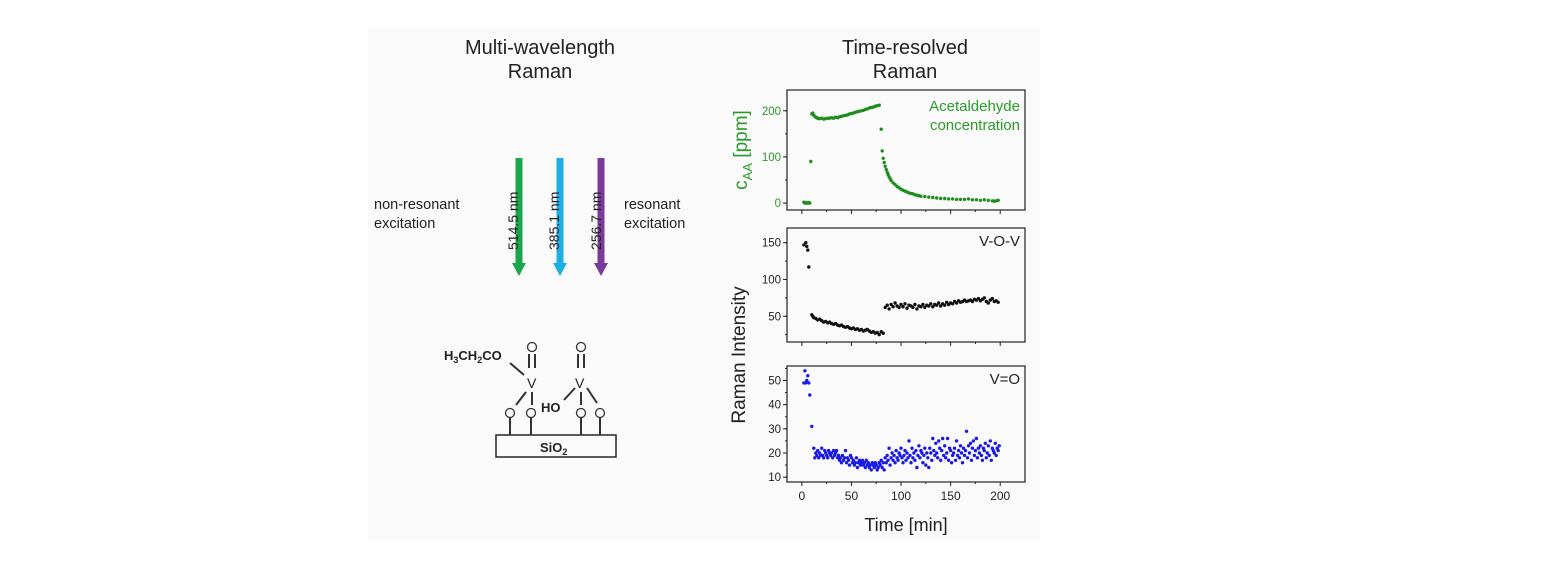  Describe the element at coordinates (905, 48) in the screenshot. I see `right-title-line1: Time-resolved` at that location.